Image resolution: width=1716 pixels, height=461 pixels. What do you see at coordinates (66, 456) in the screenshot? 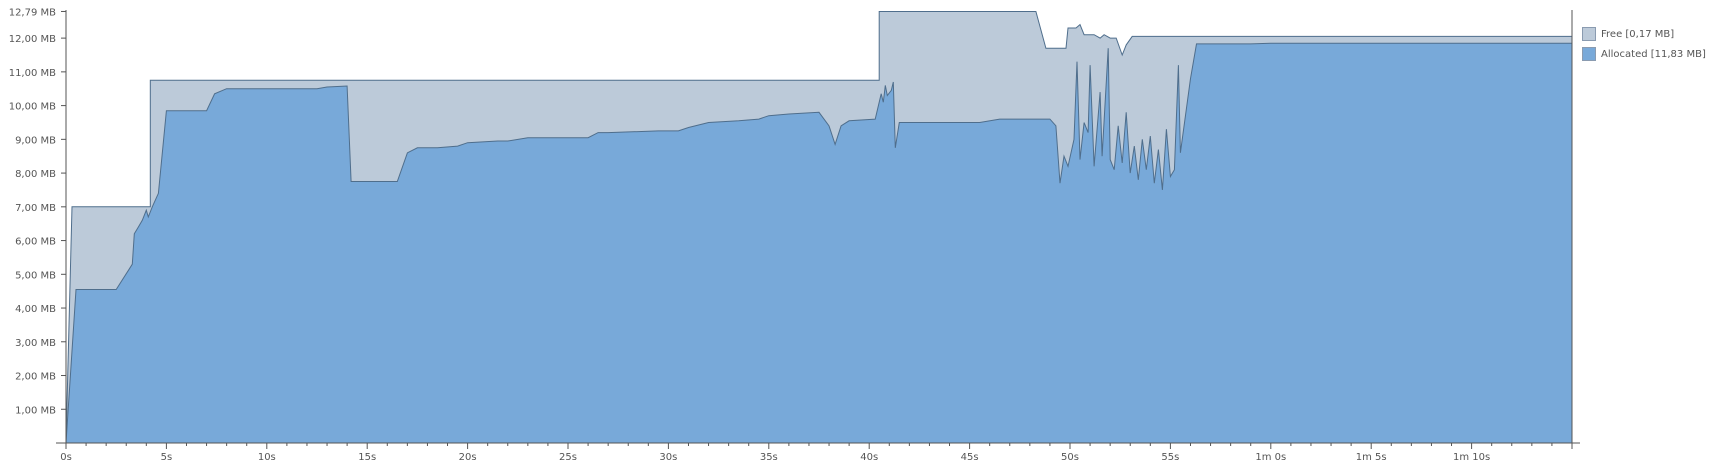
I see `x-tick-label: 0s` at bounding box center [66, 456].